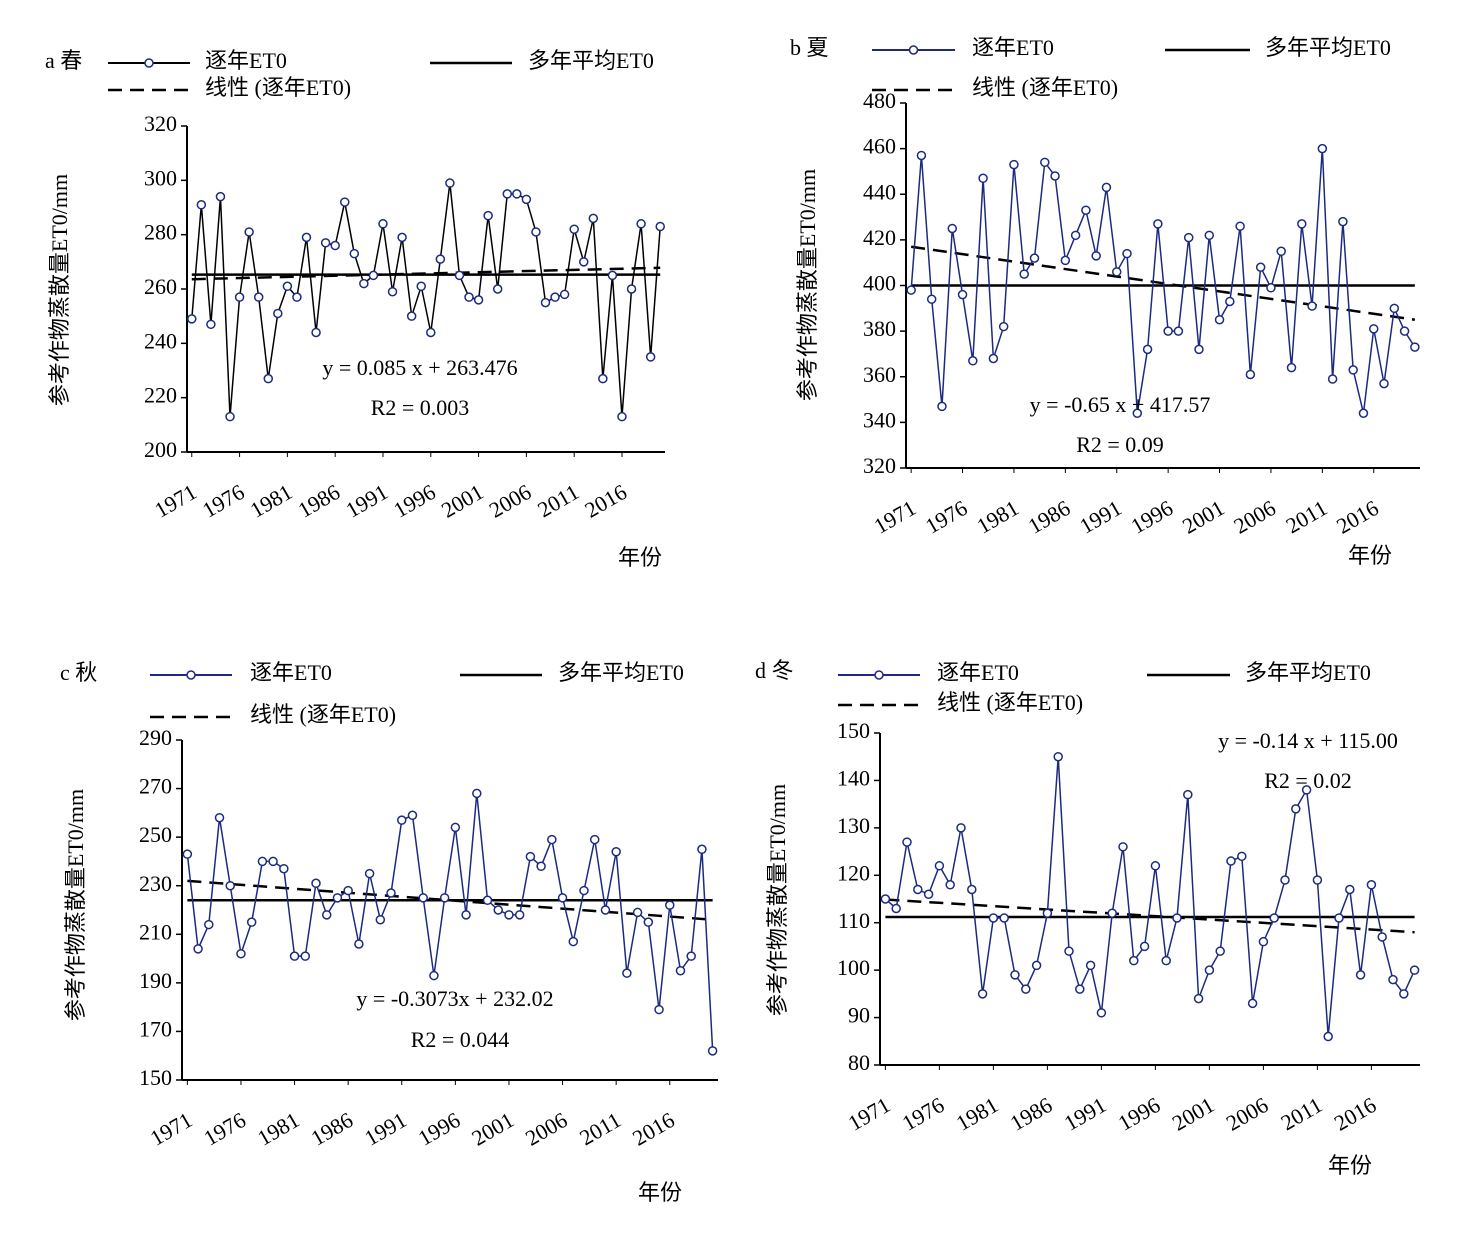  Describe the element at coordinates (853, 825) in the screenshot. I see `y-tick-label: 130` at that location.